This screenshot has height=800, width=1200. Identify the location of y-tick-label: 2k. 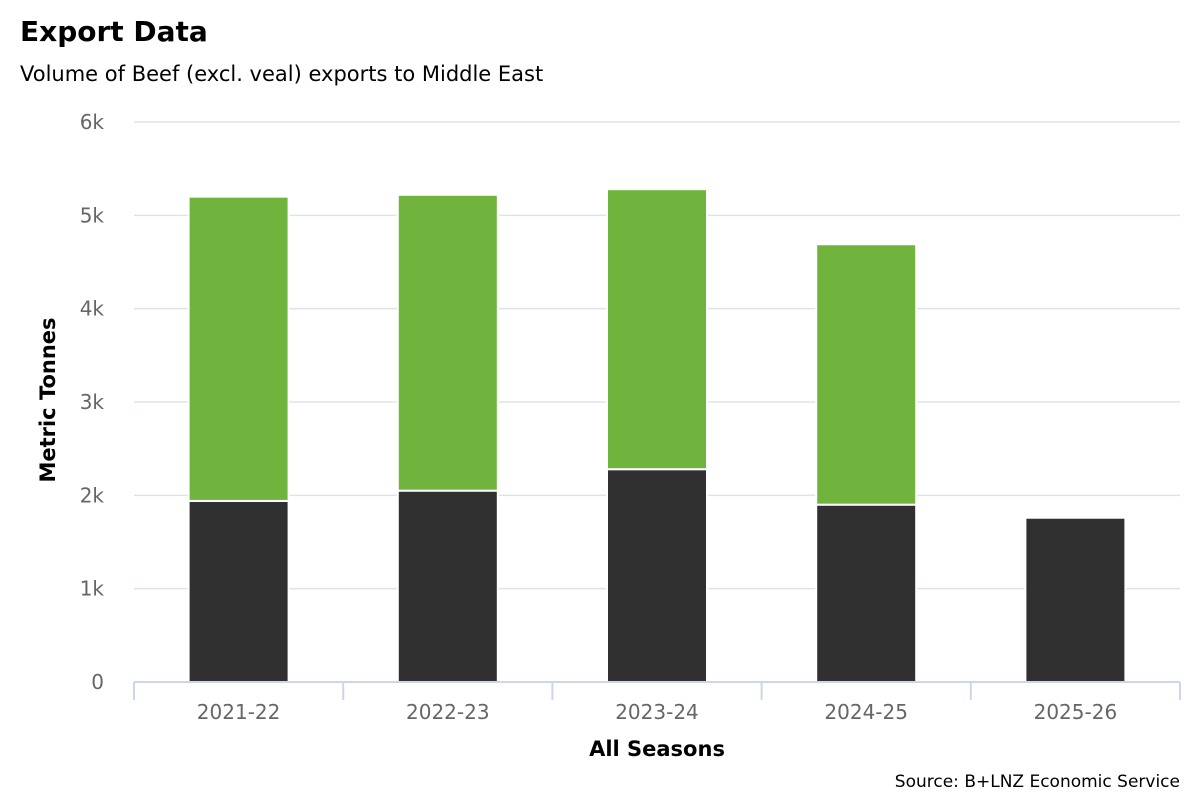
(92, 495).